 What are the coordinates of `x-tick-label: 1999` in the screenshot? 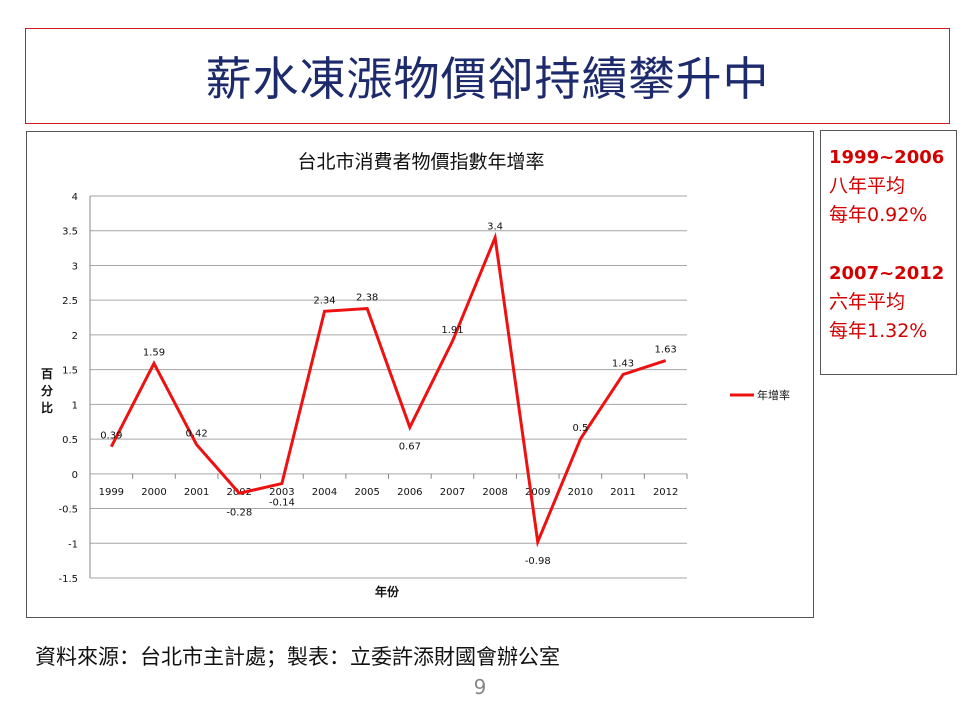 It's located at (111, 492).